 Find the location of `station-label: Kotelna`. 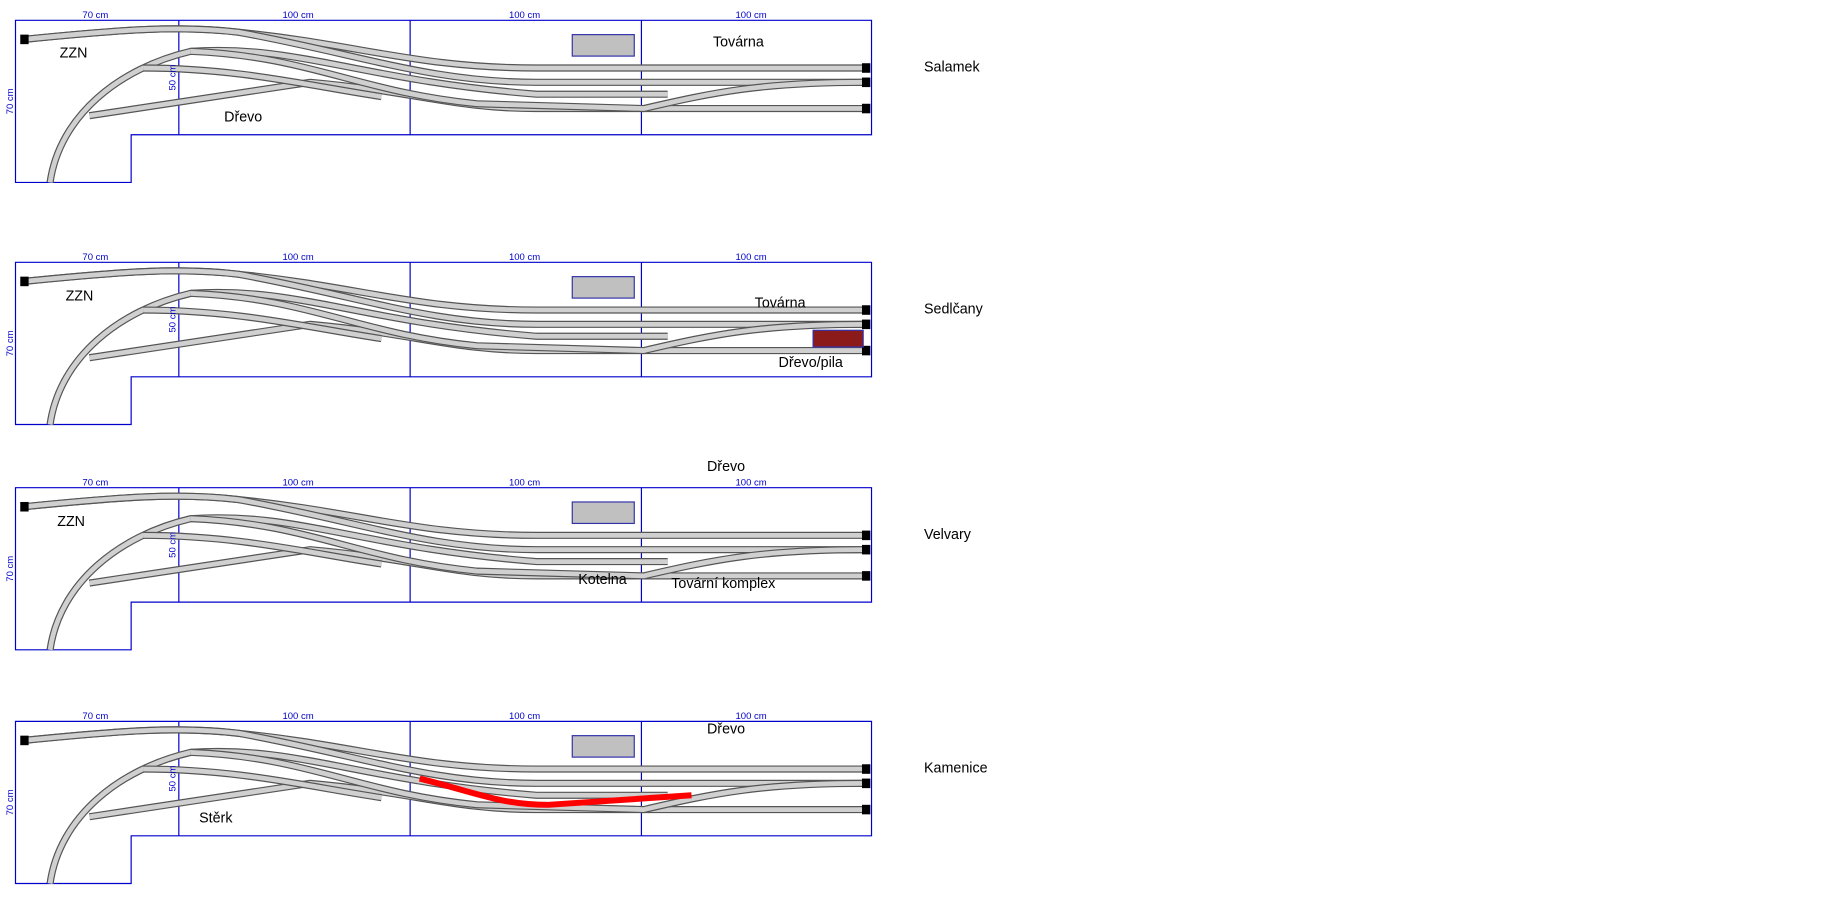

station-label: Kotelna is located at coordinates (602, 580).